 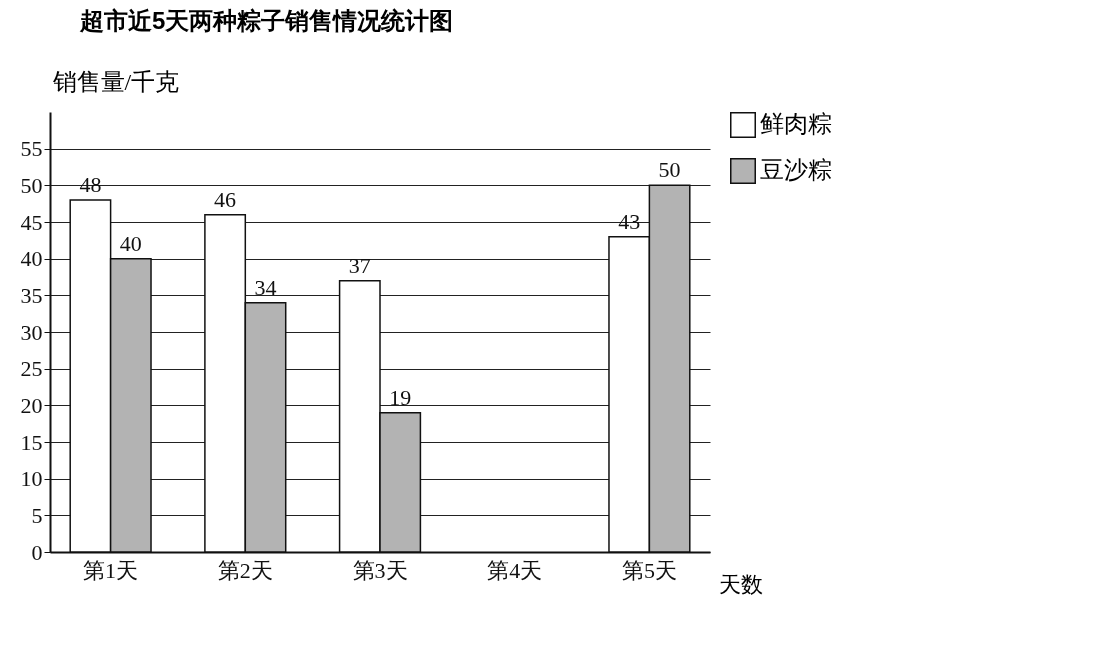 I want to click on x-tick-label: 第3天, so click(x=380, y=570).